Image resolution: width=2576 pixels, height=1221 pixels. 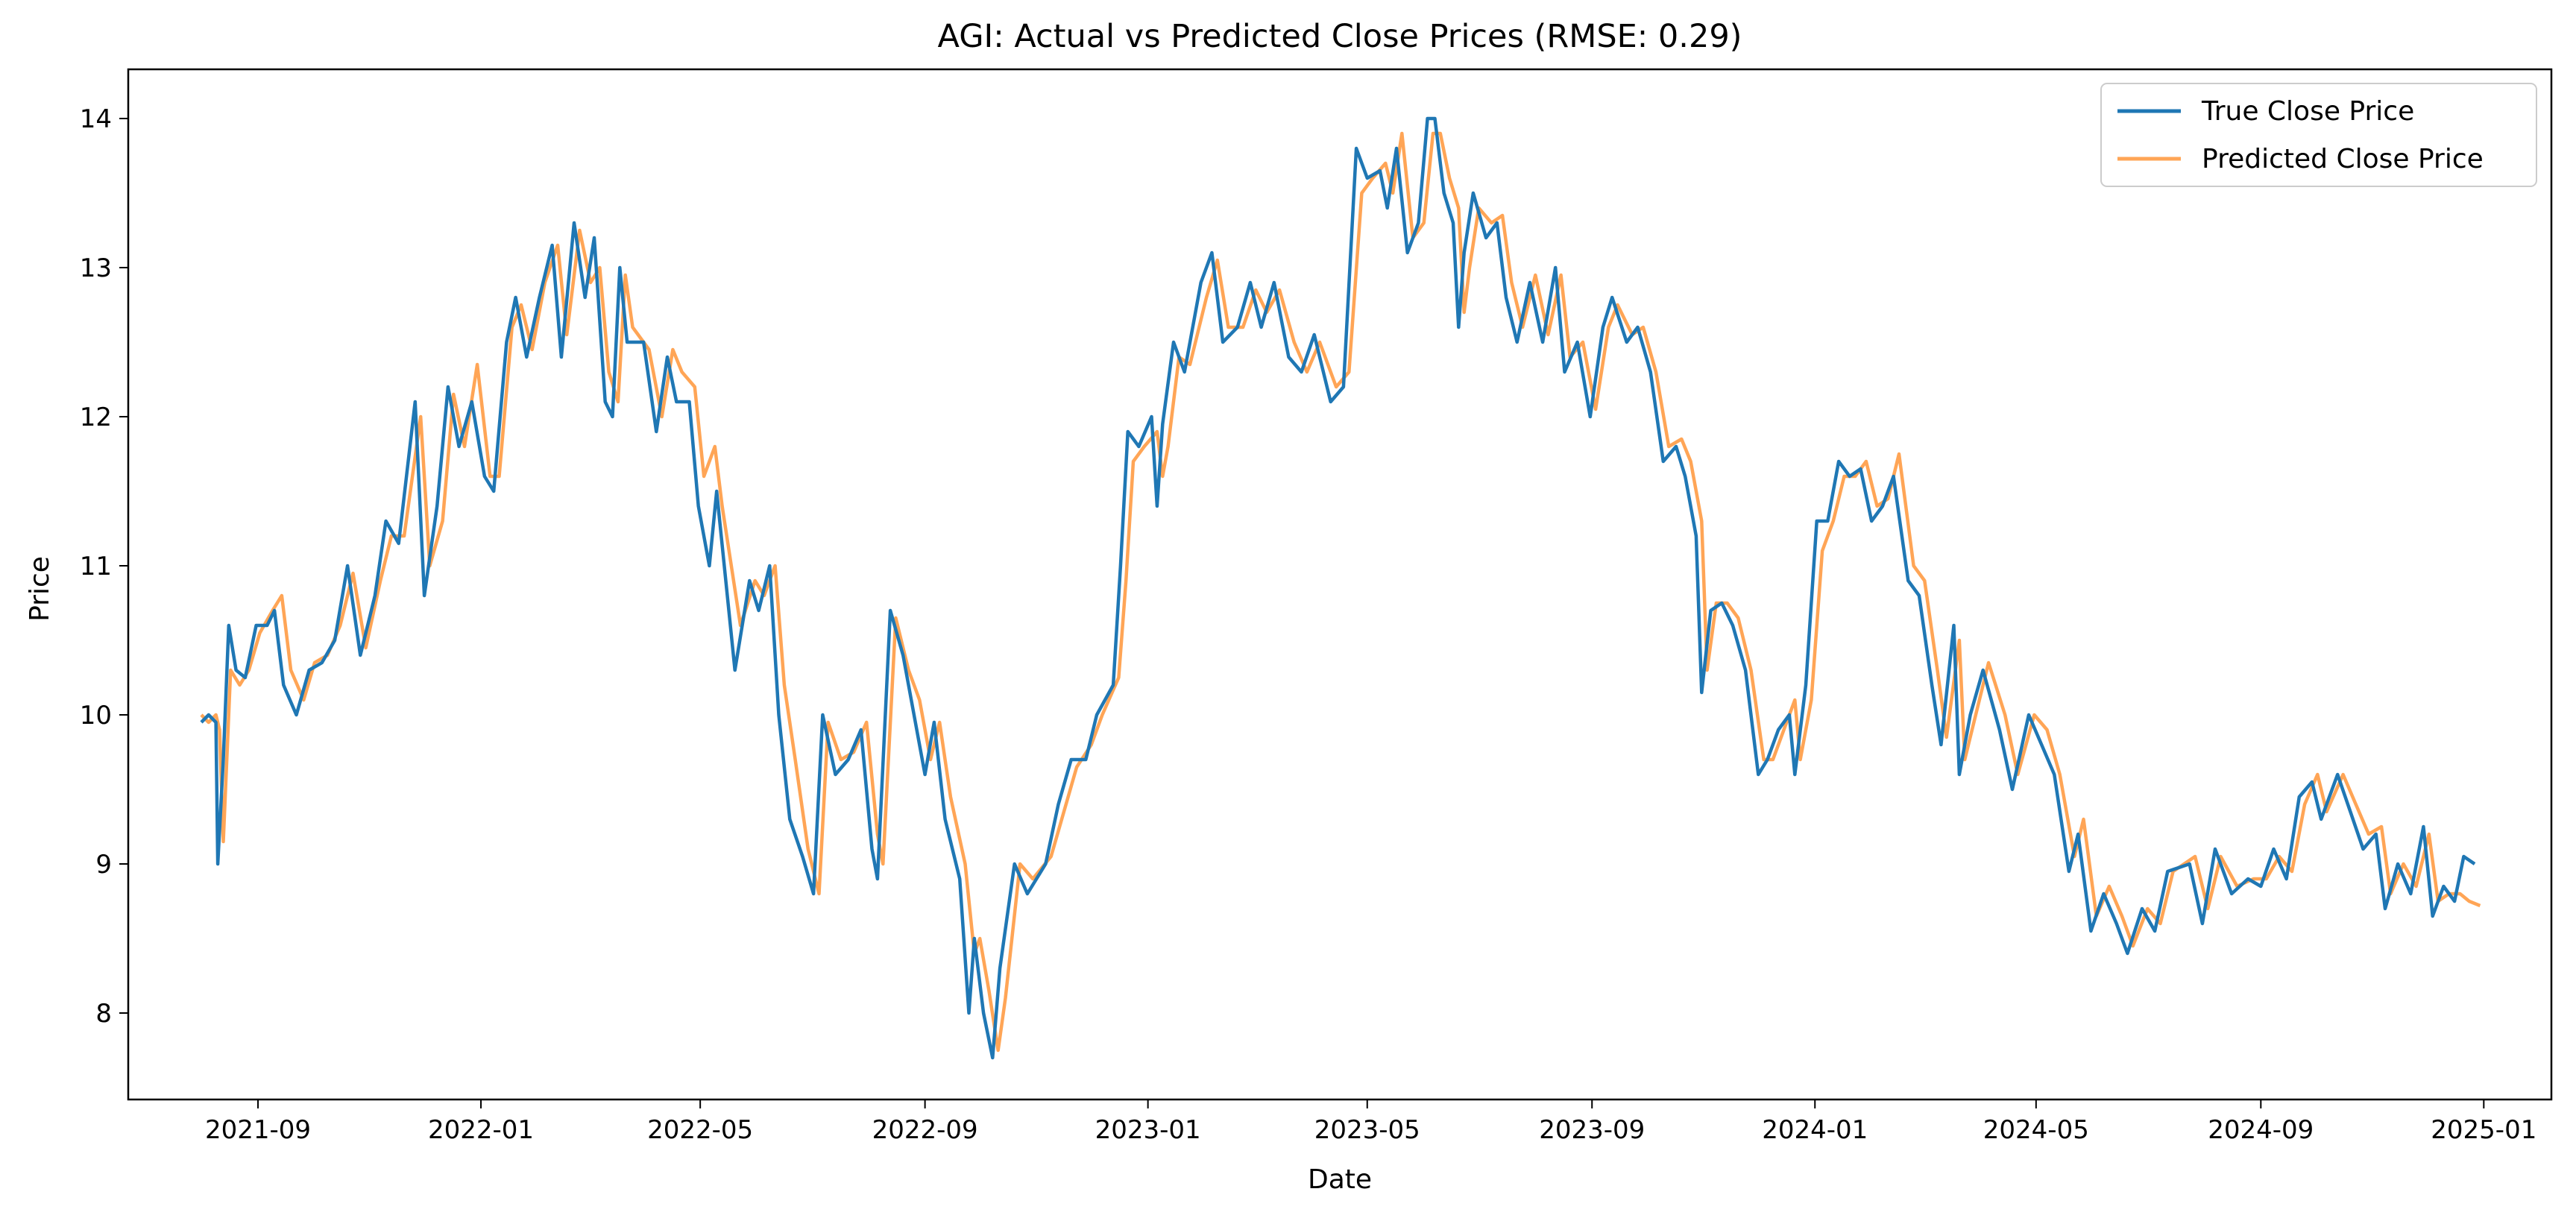 What do you see at coordinates (96, 566) in the screenshot?
I see `y-tick-label: 11` at bounding box center [96, 566].